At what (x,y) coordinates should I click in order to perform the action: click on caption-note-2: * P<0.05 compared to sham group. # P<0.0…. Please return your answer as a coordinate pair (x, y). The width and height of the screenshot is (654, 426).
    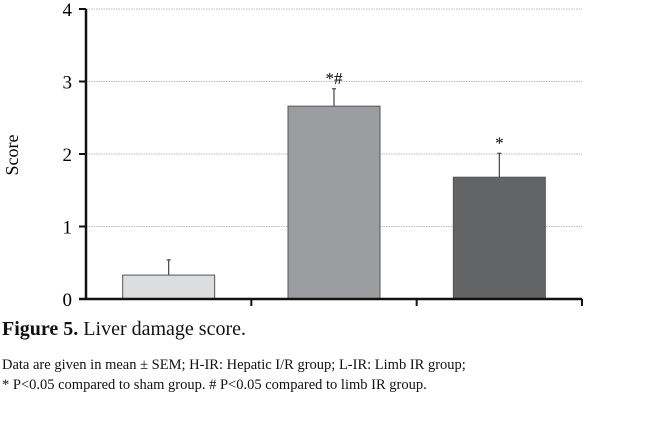
    Looking at the image, I should click on (214, 385).